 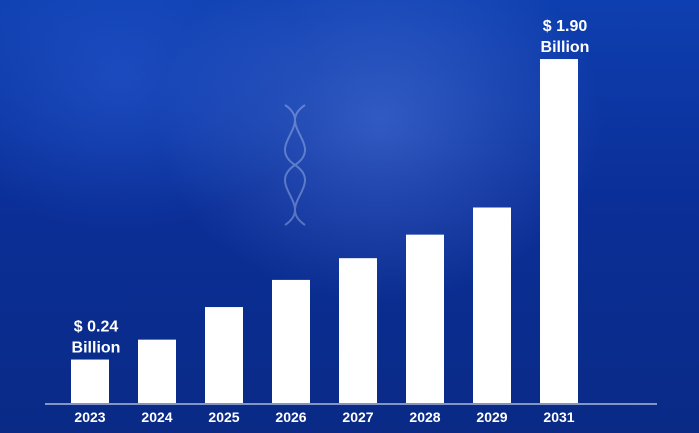 What do you see at coordinates (223, 417) in the screenshot?
I see `x-tick-label-2025: 2025` at bounding box center [223, 417].